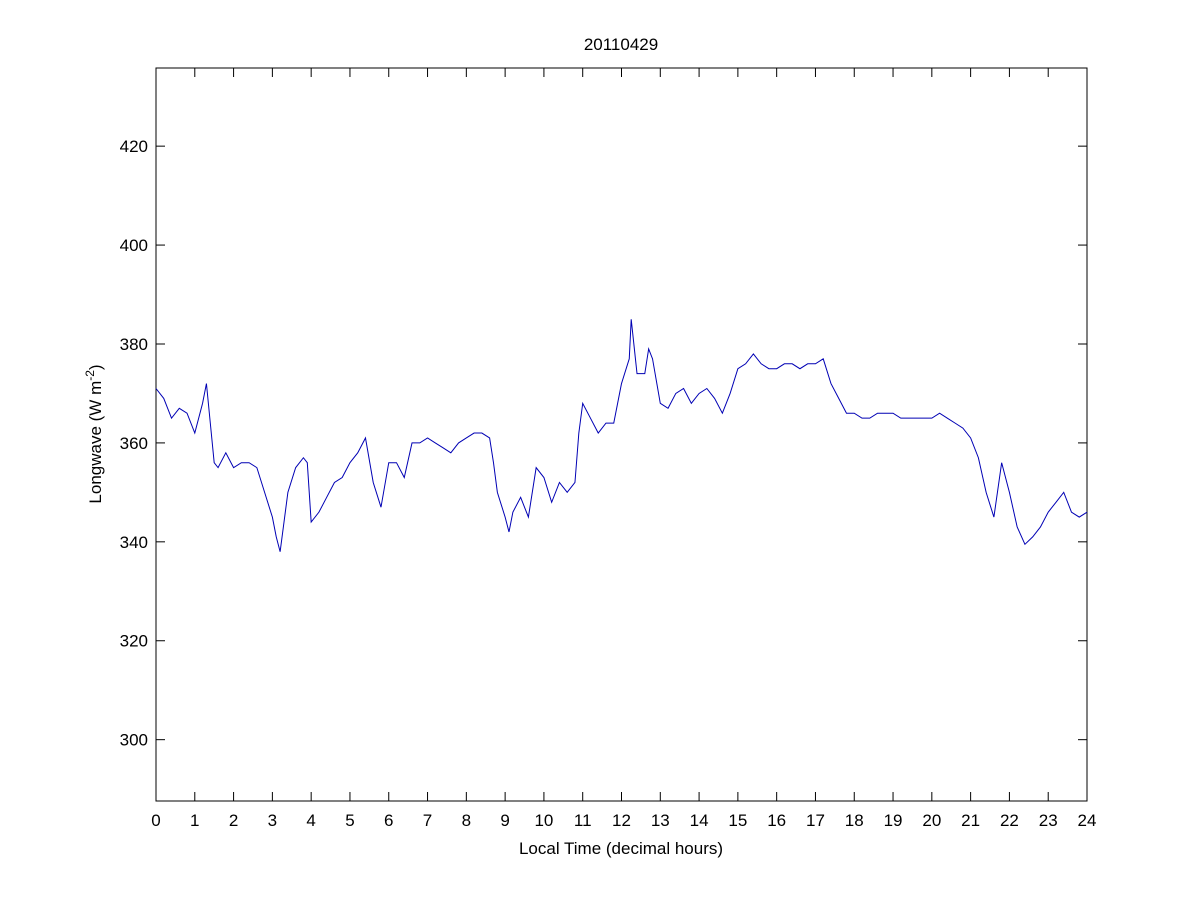  I want to click on x-tick-label: 7, so click(427, 820).